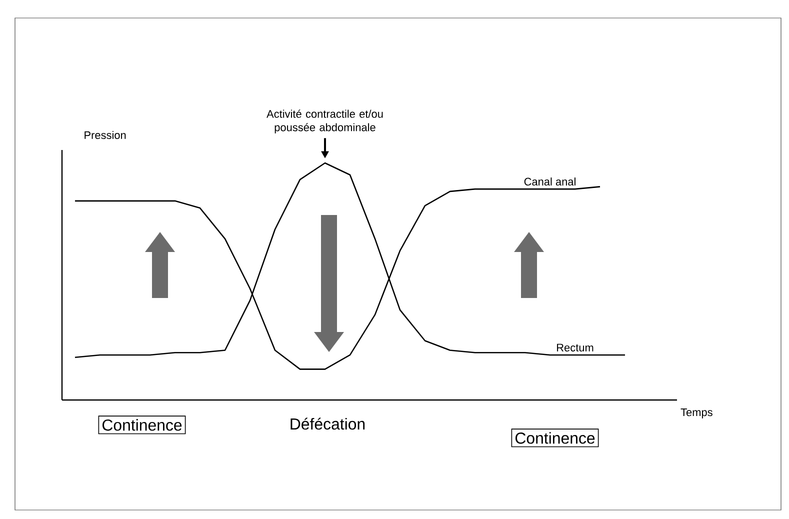  I want to click on text: Défécation, so click(327, 424).